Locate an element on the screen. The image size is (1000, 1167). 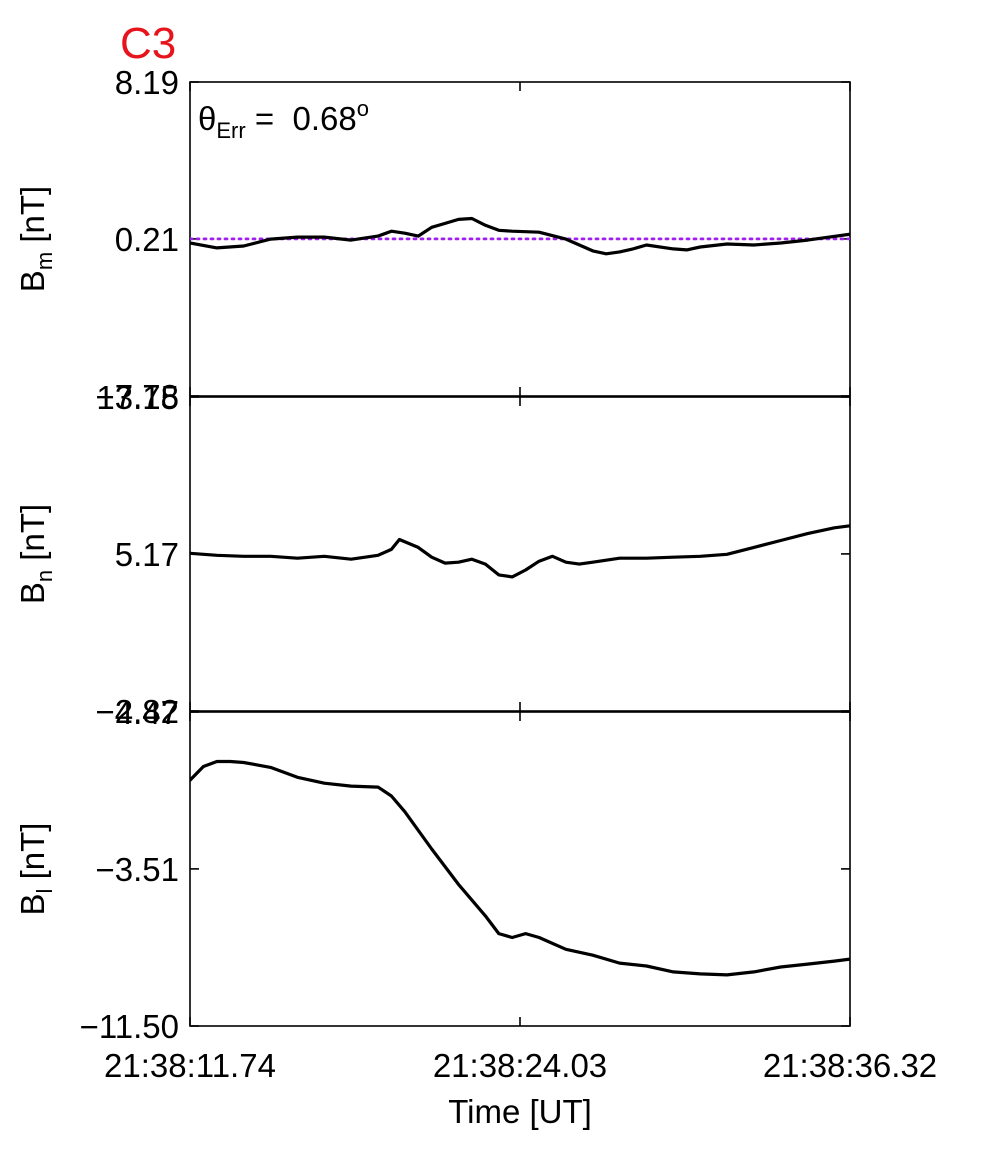
panel-bl-ytick-label-1: −3.51 is located at coordinates (138, 869).